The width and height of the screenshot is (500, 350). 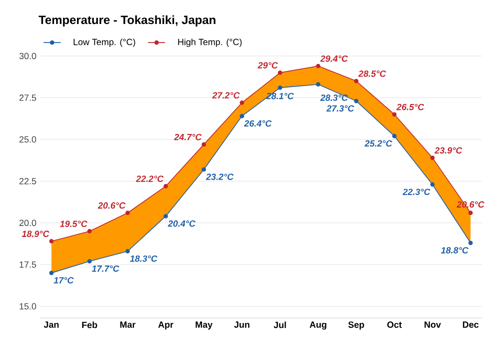 What do you see at coordinates (27, 97) in the screenshot?
I see `y-tick-label: 27.5` at bounding box center [27, 97].